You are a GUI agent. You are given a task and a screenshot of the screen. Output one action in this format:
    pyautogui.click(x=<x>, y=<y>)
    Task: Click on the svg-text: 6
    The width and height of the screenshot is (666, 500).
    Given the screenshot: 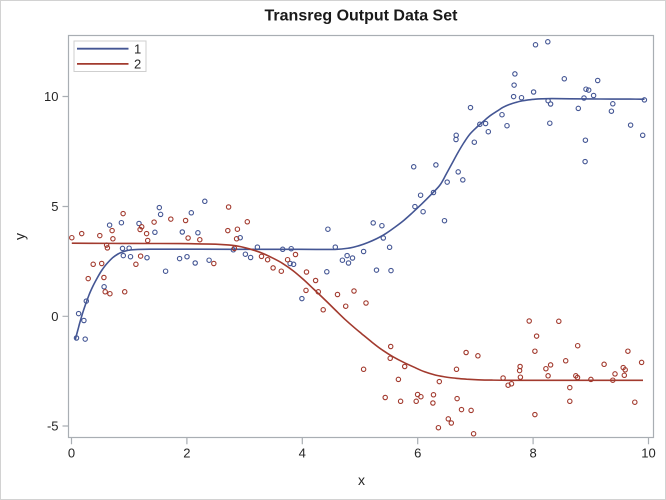 What is the action you would take?
    pyautogui.click(x=417, y=453)
    